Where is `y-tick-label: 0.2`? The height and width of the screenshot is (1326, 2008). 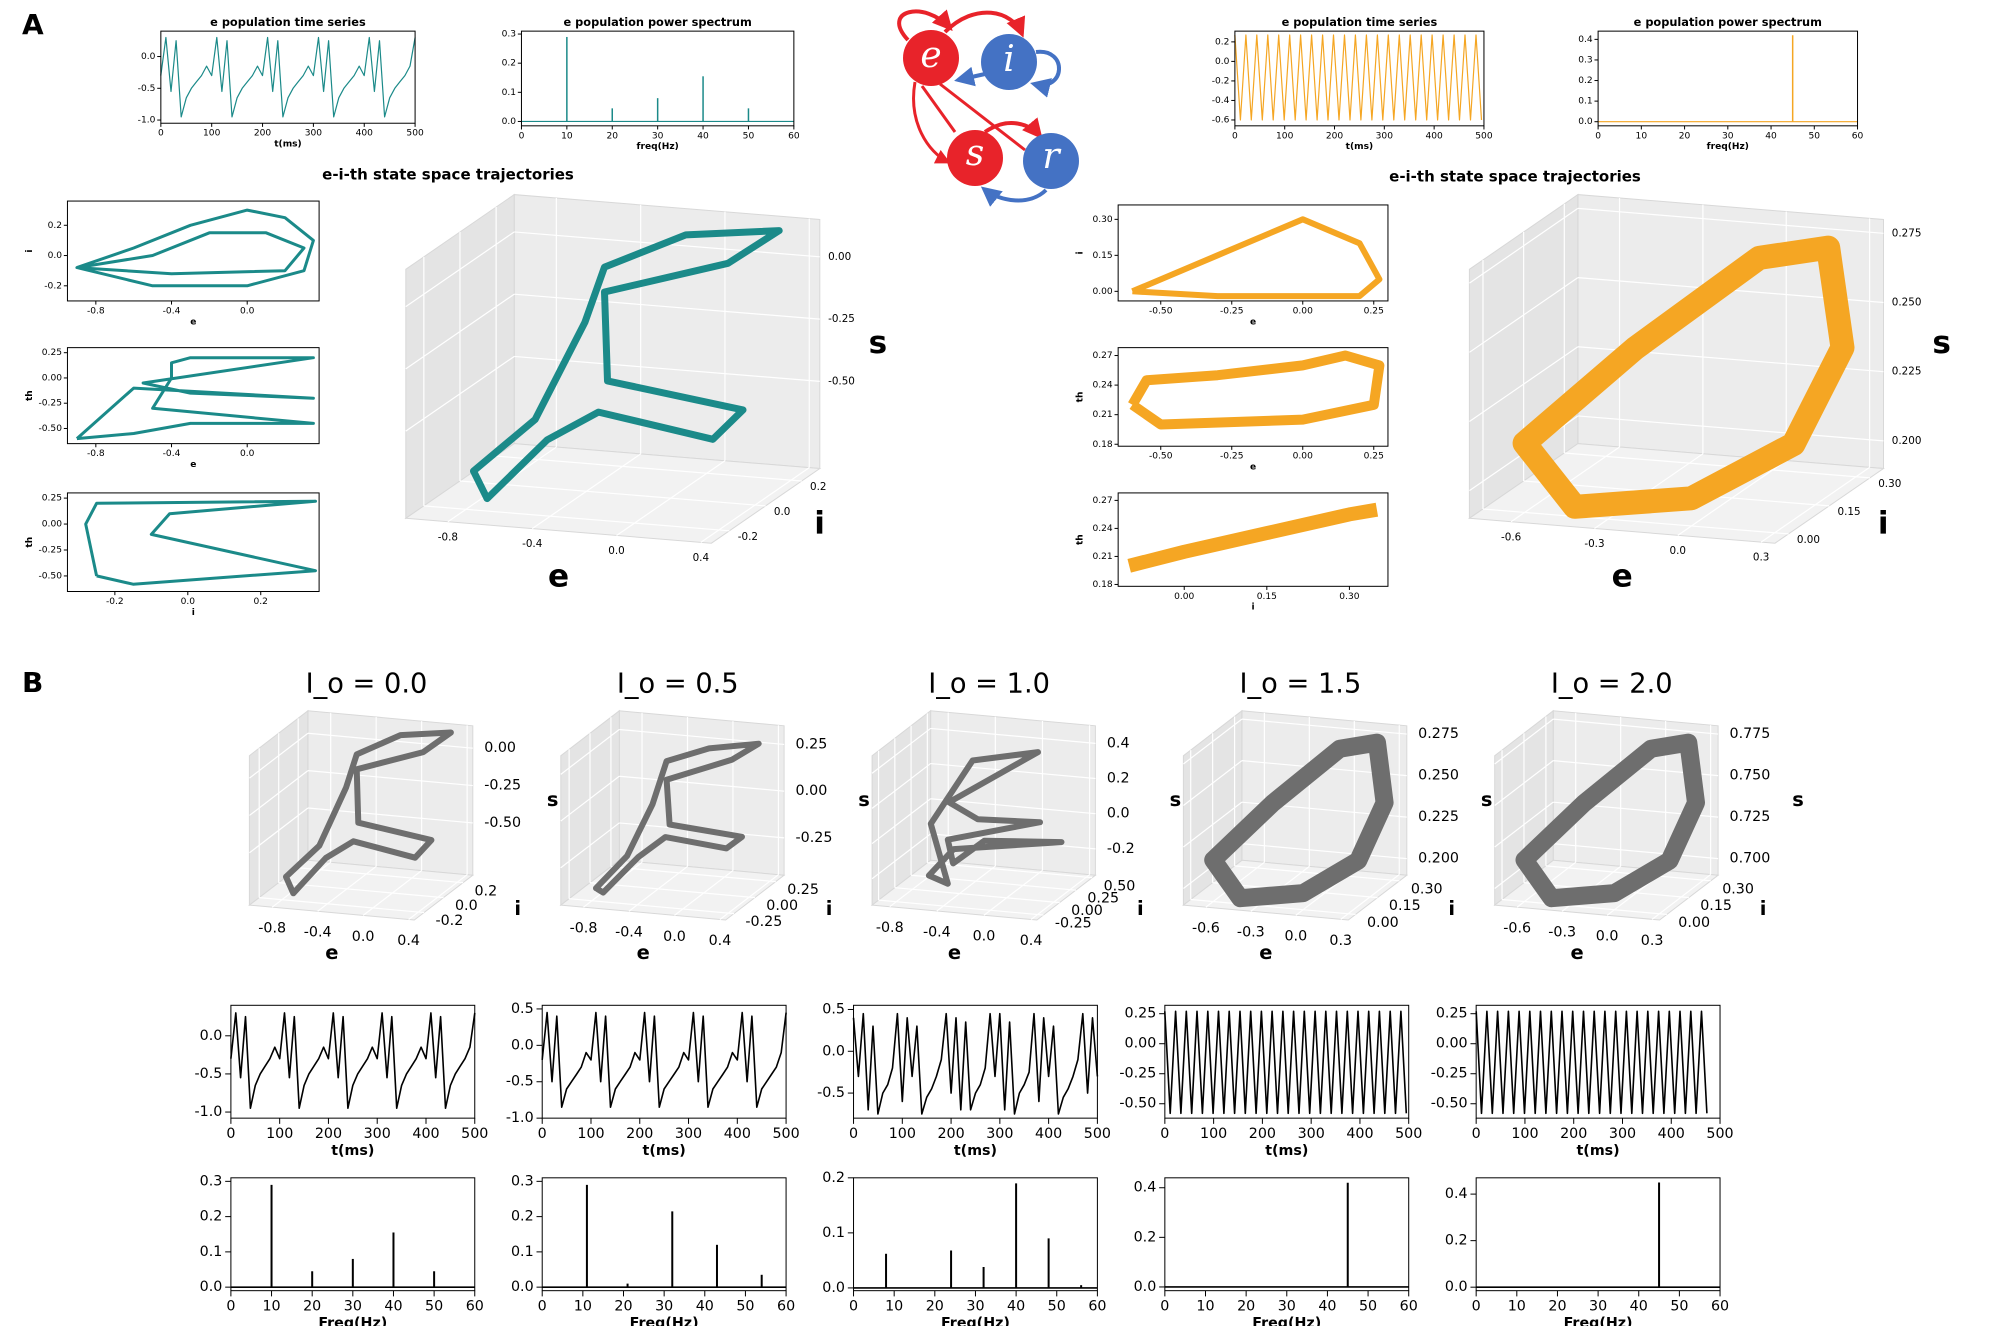 y-tick-label: 0.2 is located at coordinates (485, 891).